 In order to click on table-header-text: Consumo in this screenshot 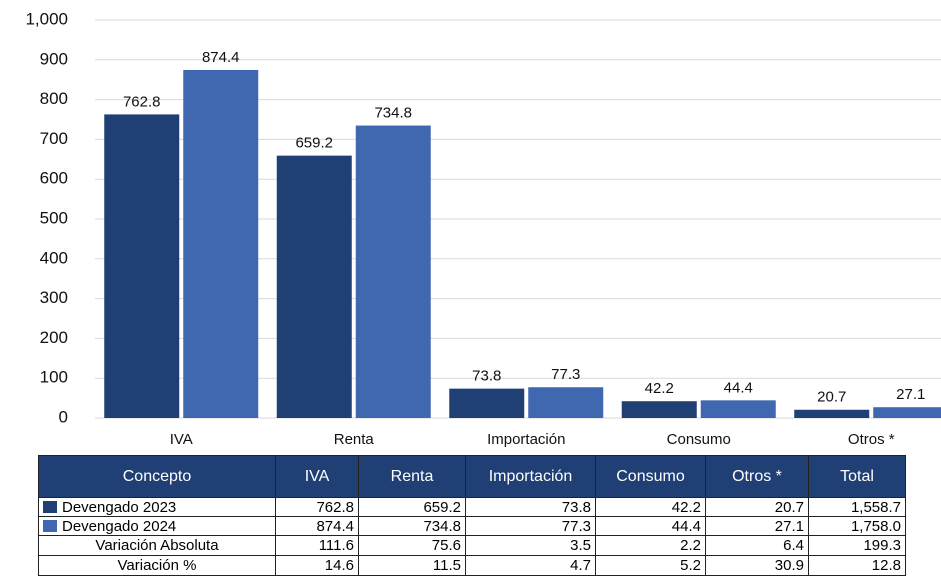, I will do `click(650, 476)`.